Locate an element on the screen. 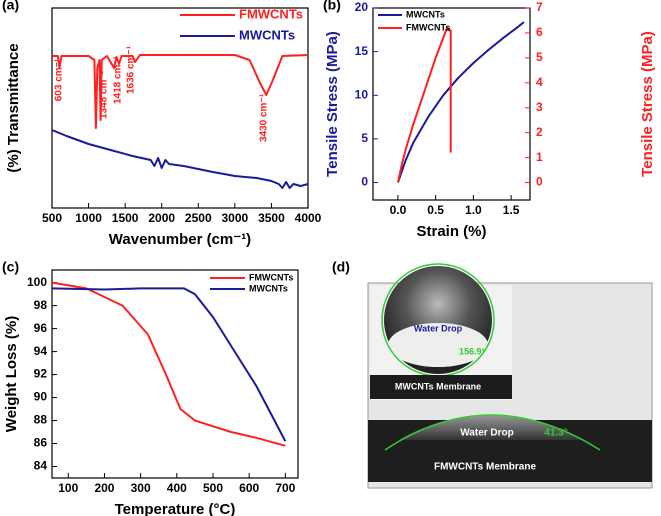 This screenshot has width=661, height=516. y-tick-label: 5 is located at coordinates (364, 138).